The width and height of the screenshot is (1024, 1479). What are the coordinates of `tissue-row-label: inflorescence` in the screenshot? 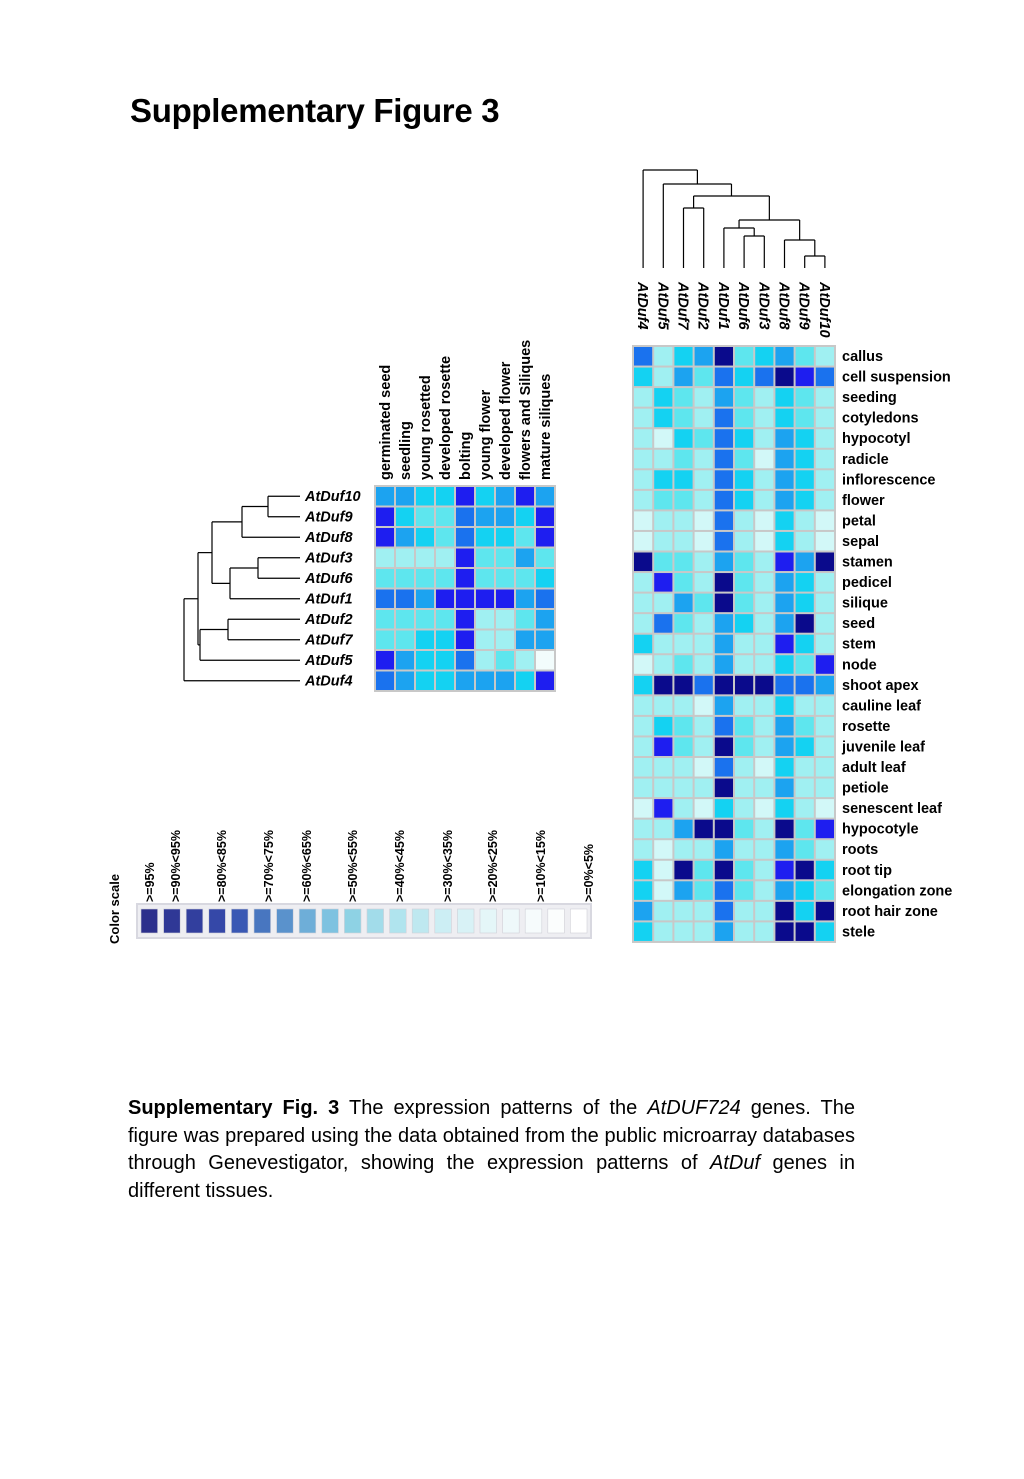 It's located at (889, 480).